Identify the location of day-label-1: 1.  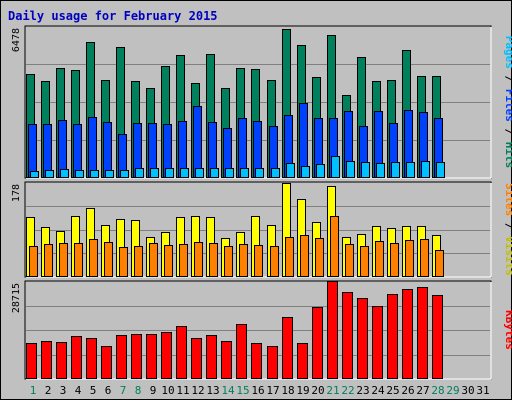
(33, 390).